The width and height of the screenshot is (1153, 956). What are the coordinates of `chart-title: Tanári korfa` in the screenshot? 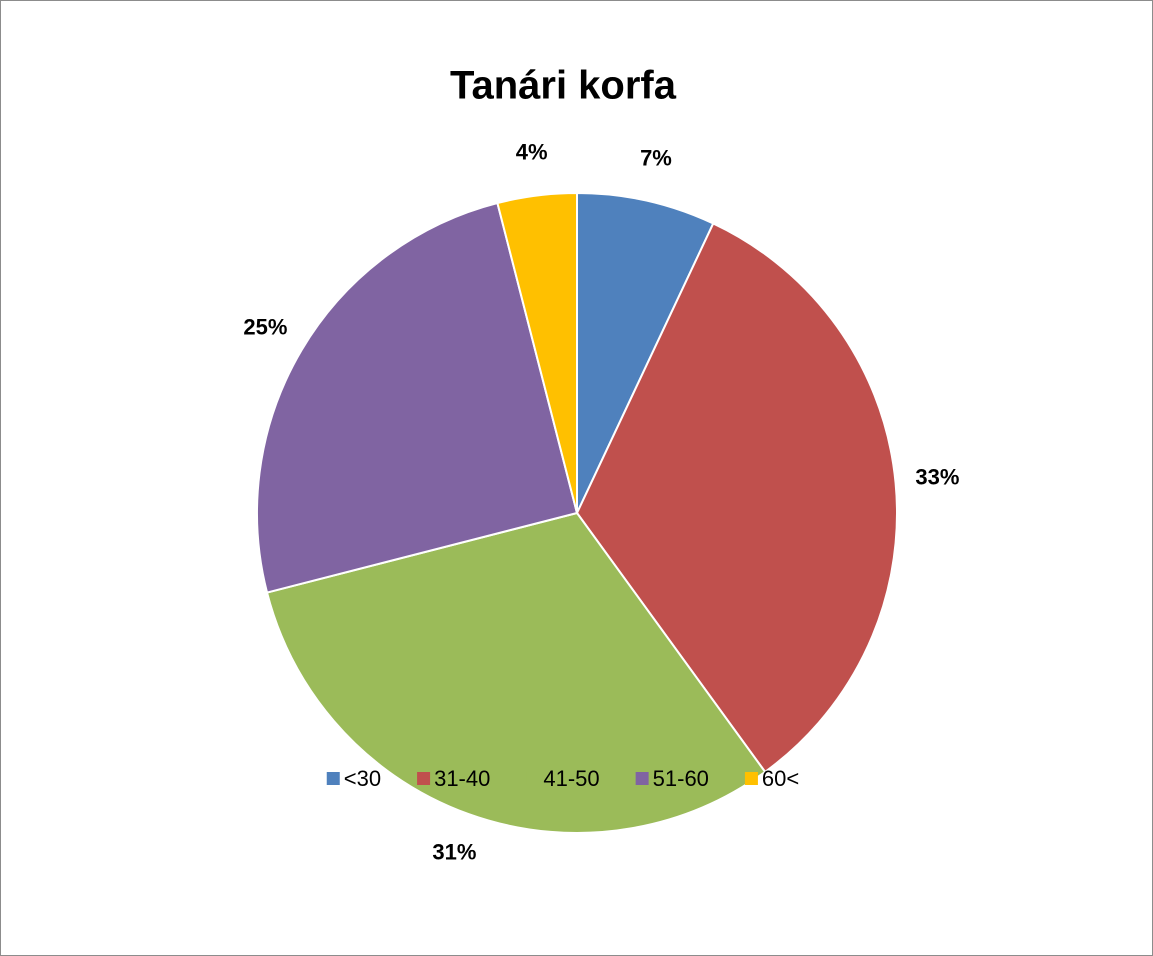 It's located at (563, 86).